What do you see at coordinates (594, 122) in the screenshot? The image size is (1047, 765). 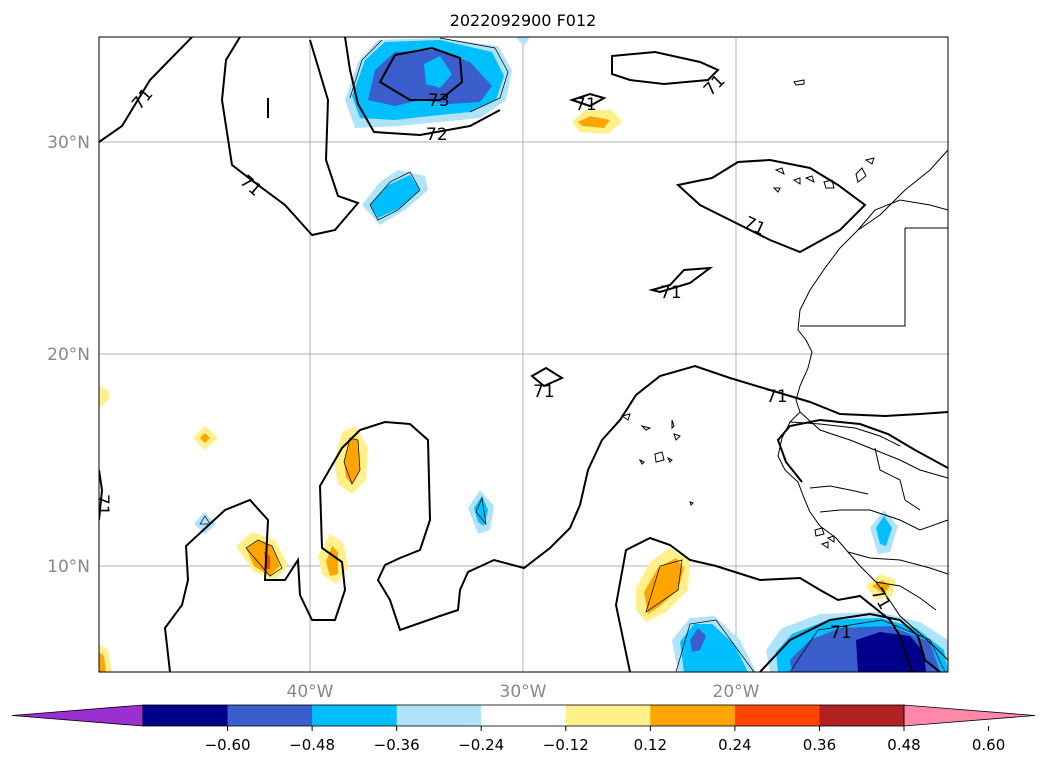 I see `positive-anomaly-31n-core` at bounding box center [594, 122].